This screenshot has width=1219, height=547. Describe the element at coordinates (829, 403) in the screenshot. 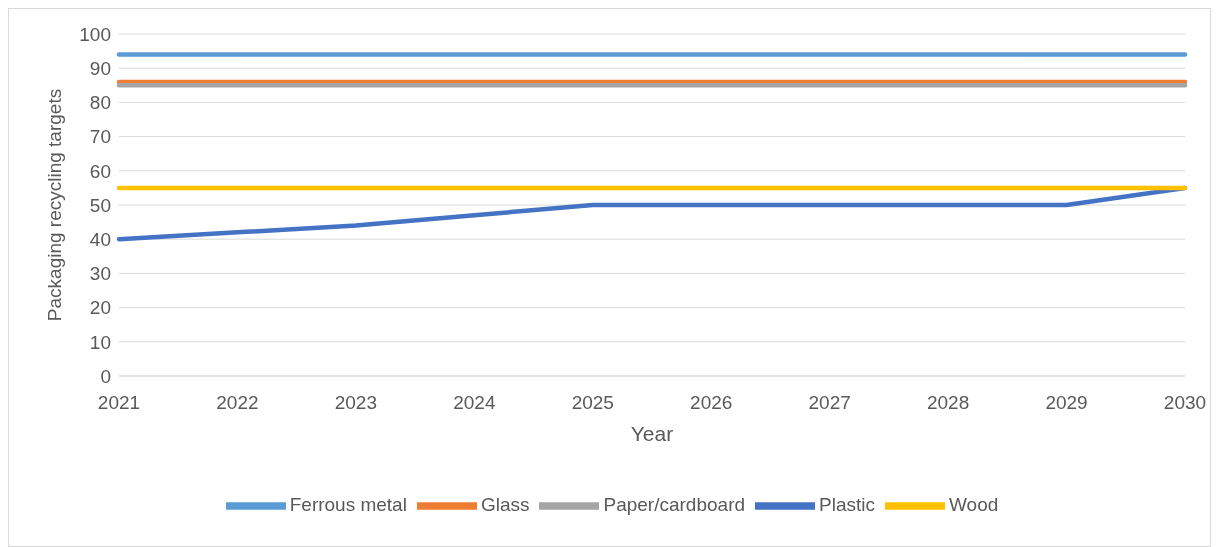

I see `x-tick-label: 2027` at that location.